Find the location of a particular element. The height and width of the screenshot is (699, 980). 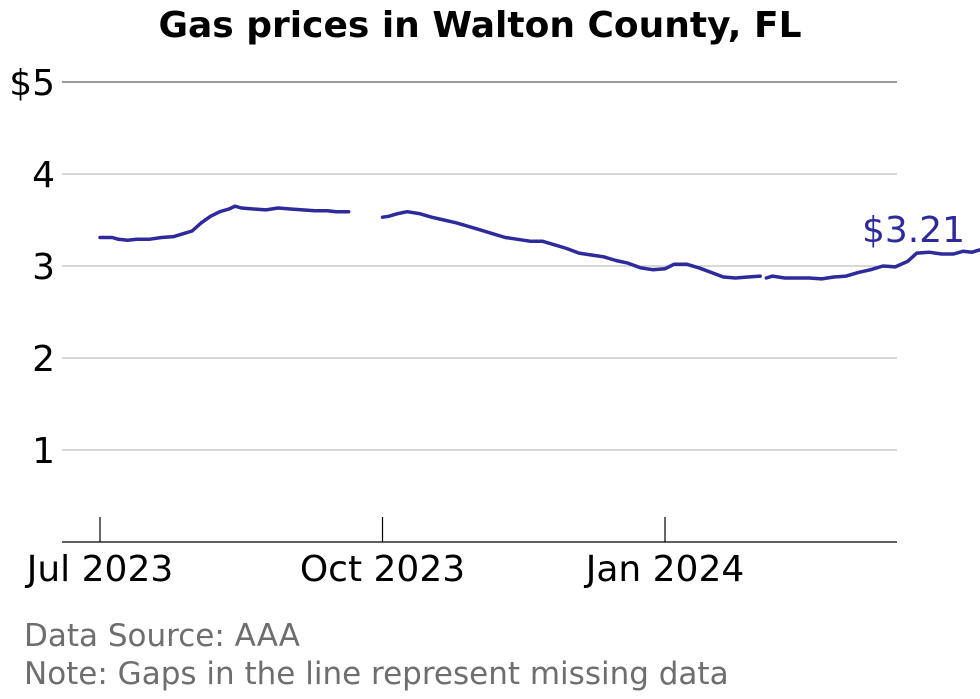

y-tick-label: 1 is located at coordinates (43, 451).